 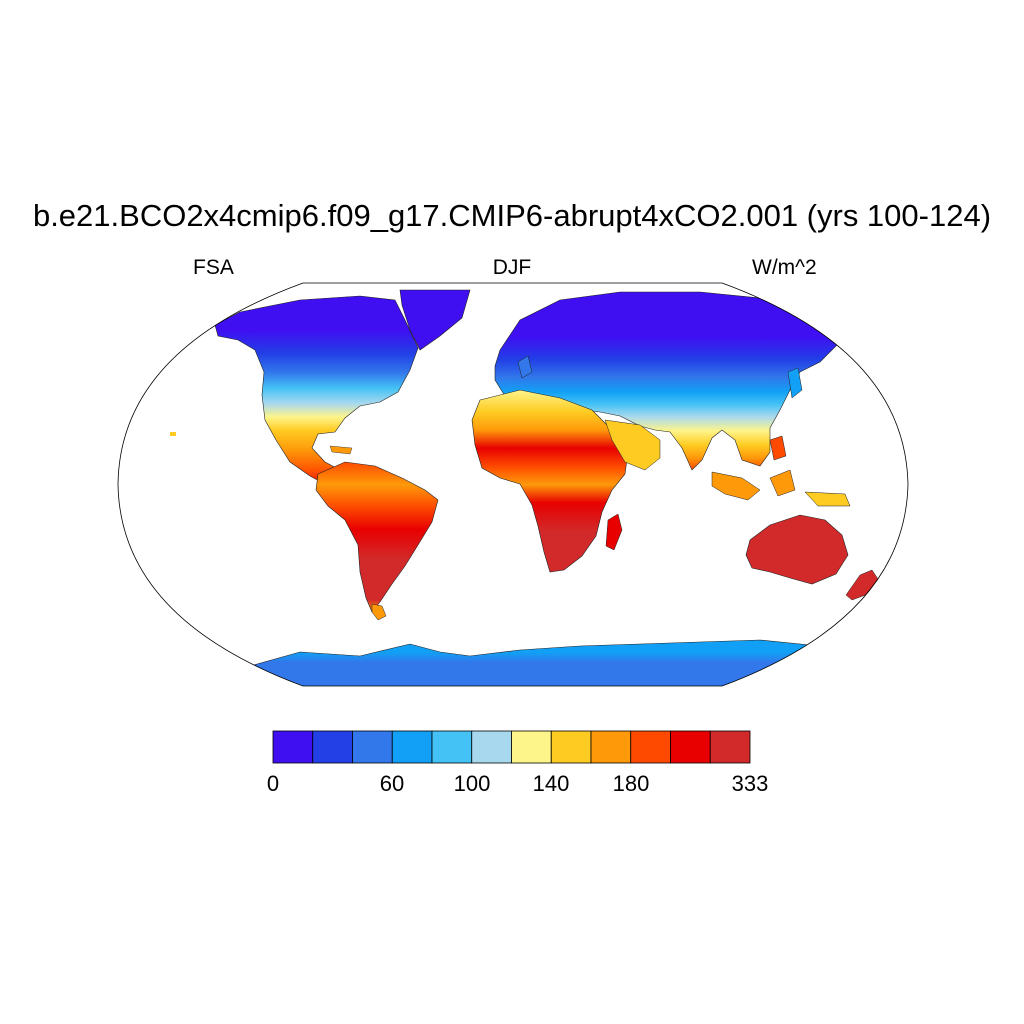 I want to click on caribbean, so click(x=341, y=450).